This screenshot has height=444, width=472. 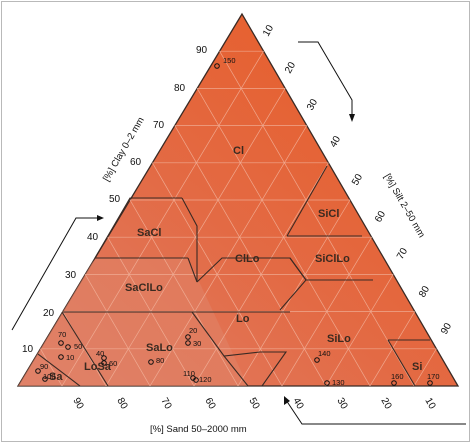 I want to click on silt-tick-10: 10, so click(x=268, y=31).